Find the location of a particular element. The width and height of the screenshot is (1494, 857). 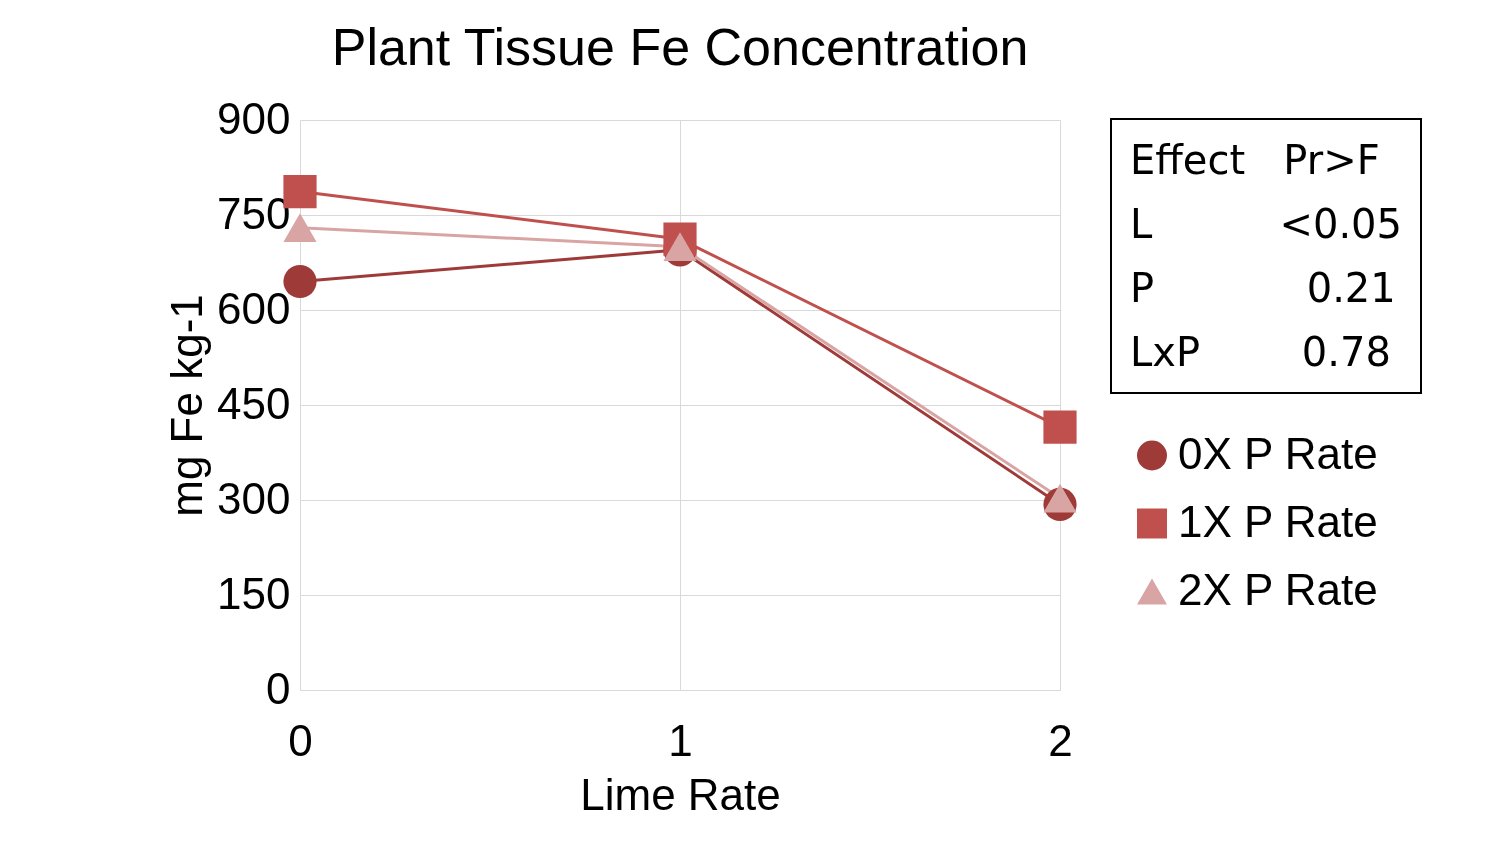

y-tick-label: 300 is located at coordinates (254, 498).